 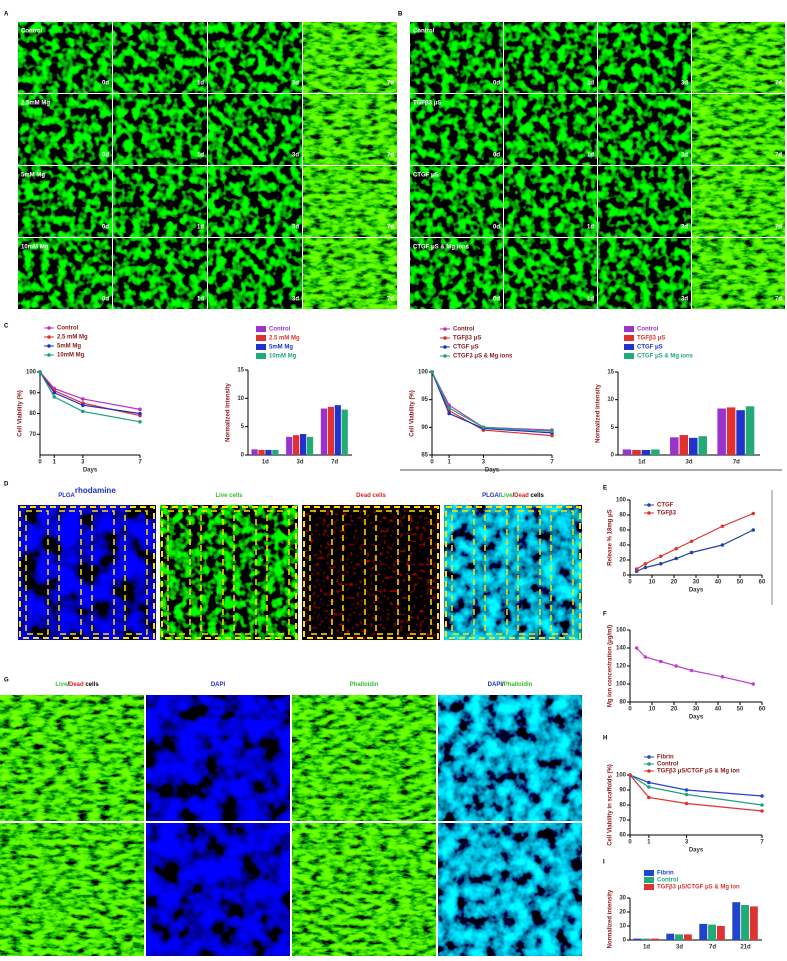 I want to click on title-part: DAPI, so click(x=495, y=685).